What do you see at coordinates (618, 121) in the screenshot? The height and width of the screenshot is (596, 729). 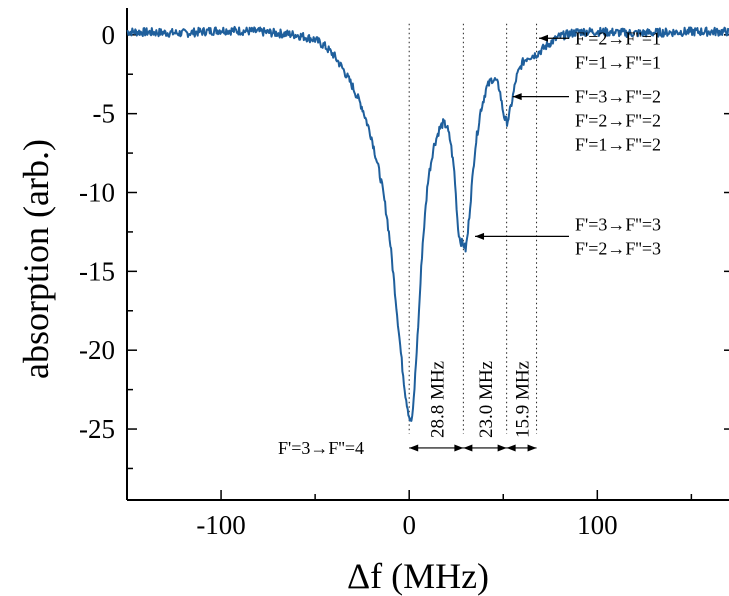 I see `annotation-label: F'=2→F''=2` at bounding box center [618, 121].